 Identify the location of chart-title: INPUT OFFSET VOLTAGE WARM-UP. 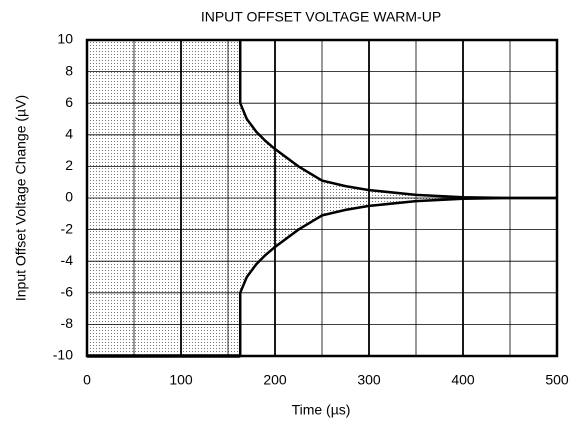
(321, 17).